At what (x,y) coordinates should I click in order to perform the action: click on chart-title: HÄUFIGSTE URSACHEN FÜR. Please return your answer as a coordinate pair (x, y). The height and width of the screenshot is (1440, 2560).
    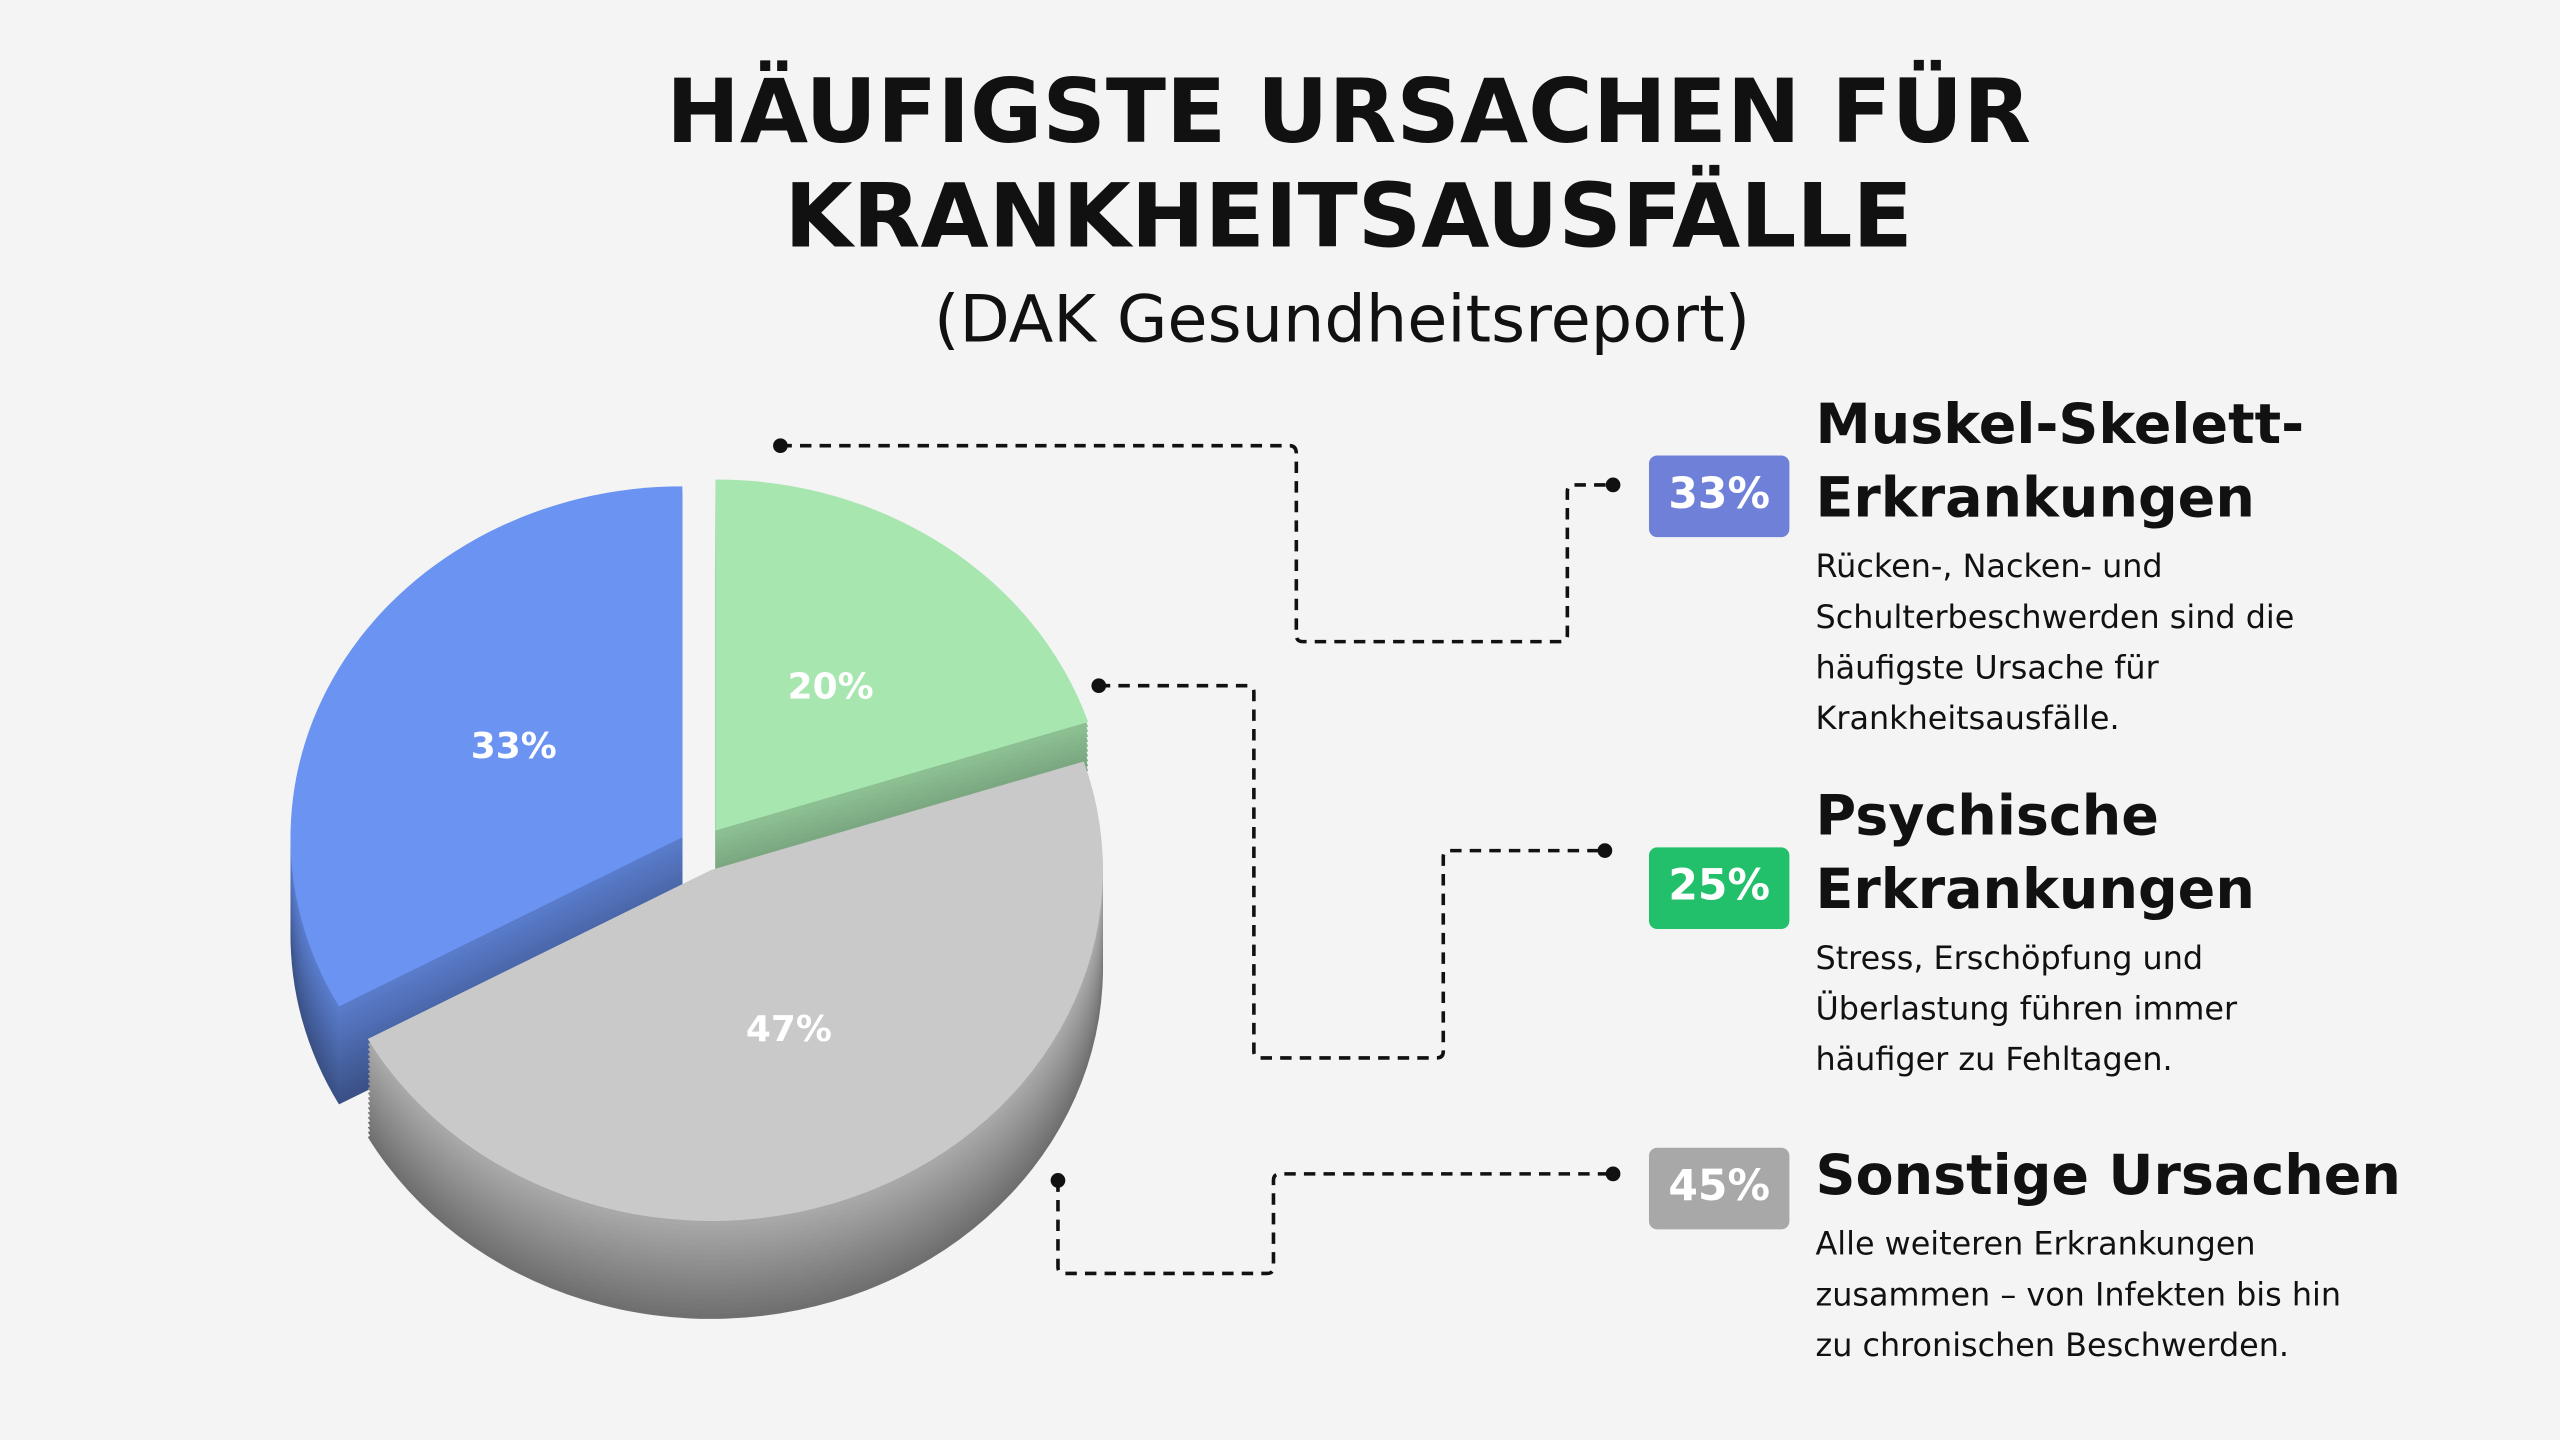
    Looking at the image, I should click on (1348, 111).